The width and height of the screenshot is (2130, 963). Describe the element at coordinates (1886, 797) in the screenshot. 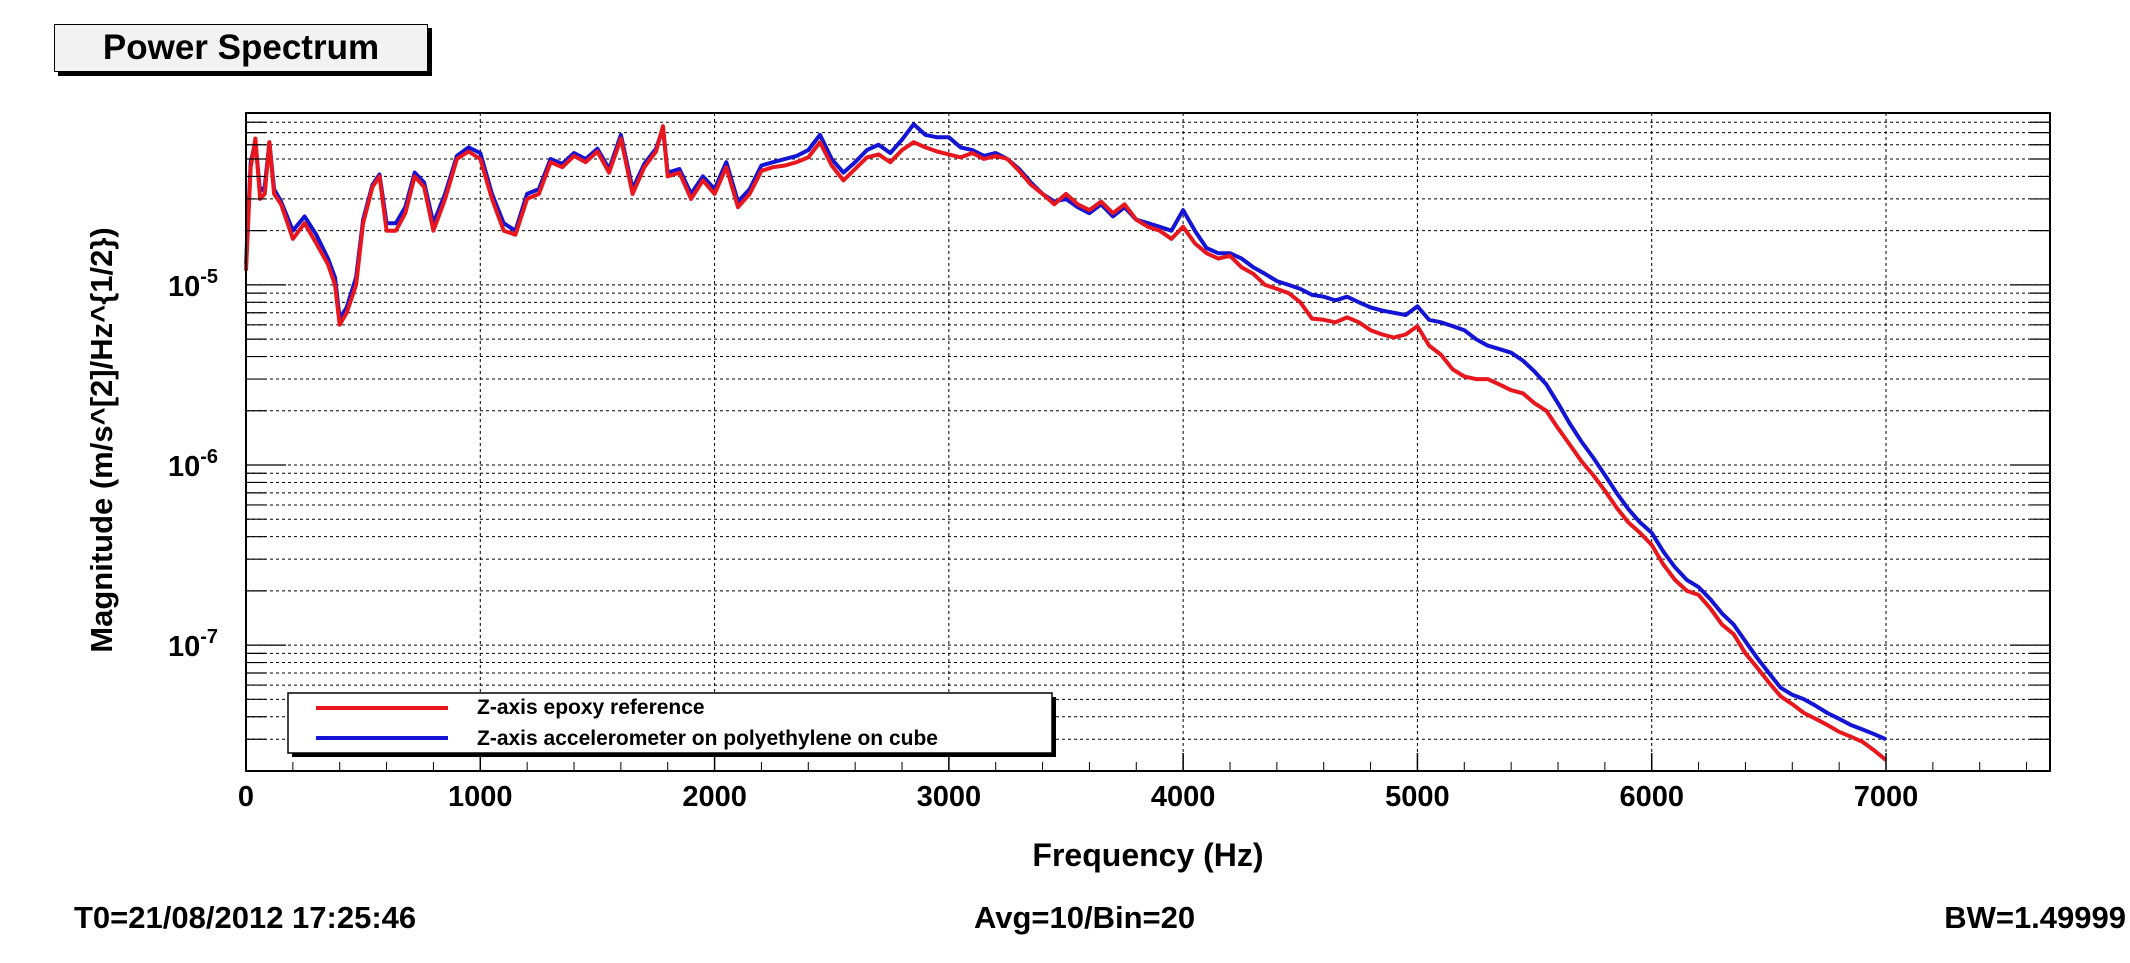

I see `x-tick-label-7: 7000` at that location.